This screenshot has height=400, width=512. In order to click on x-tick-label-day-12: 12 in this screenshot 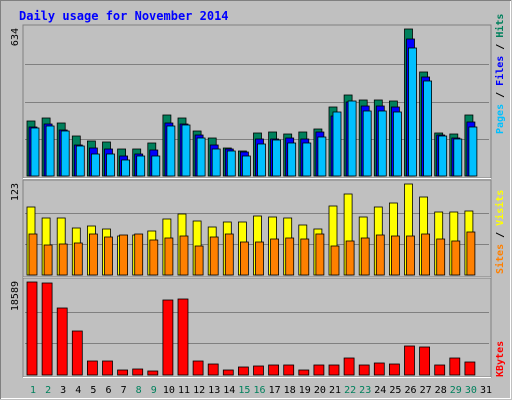, I will do `click(199, 390)`.